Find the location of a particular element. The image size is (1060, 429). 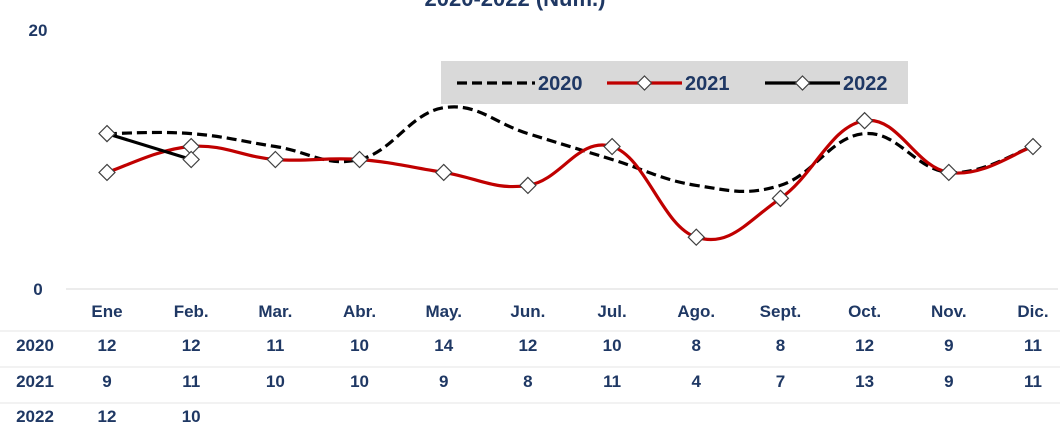

x-tick-label: Jun. is located at coordinates (527, 311).